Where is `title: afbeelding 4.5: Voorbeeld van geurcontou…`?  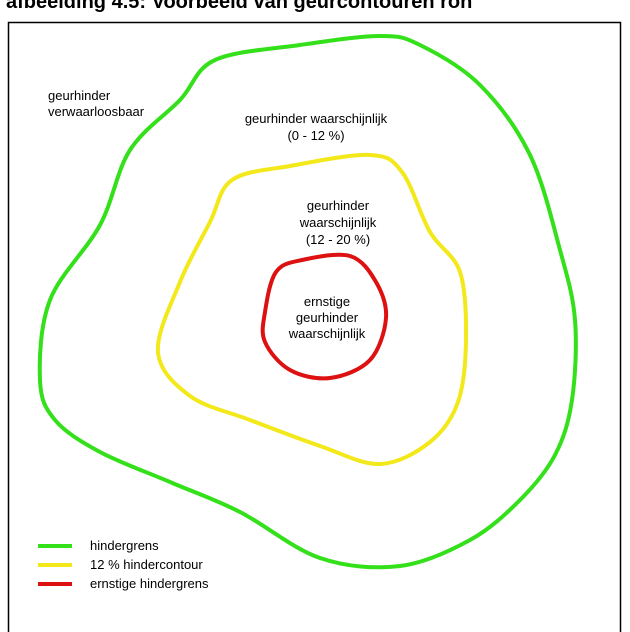 title: afbeelding 4.5: Voorbeeld van geurcontou… is located at coordinates (239, 6).